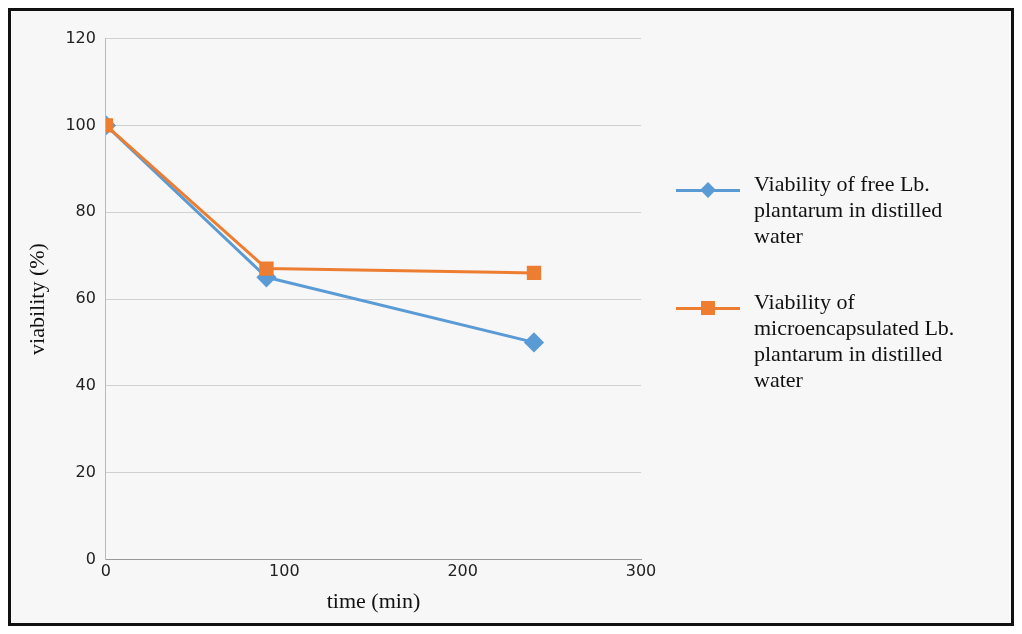 This screenshot has width=1022, height=634. Describe the element at coordinates (90, 558) in the screenshot. I see `y-tick-label: 0` at that location.